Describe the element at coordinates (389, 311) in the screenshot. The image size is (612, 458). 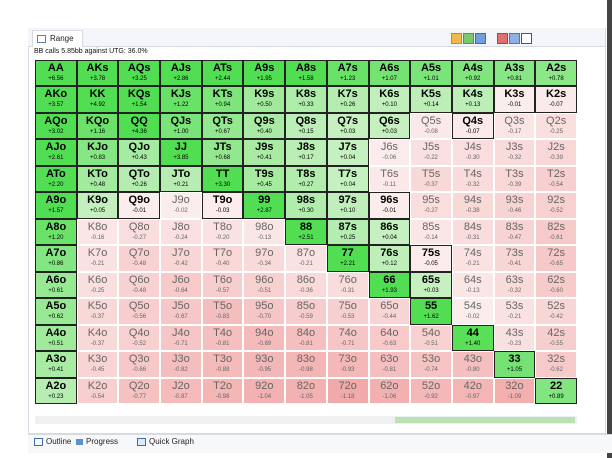
I see `hand-cell: 65o -0.44` at that location.